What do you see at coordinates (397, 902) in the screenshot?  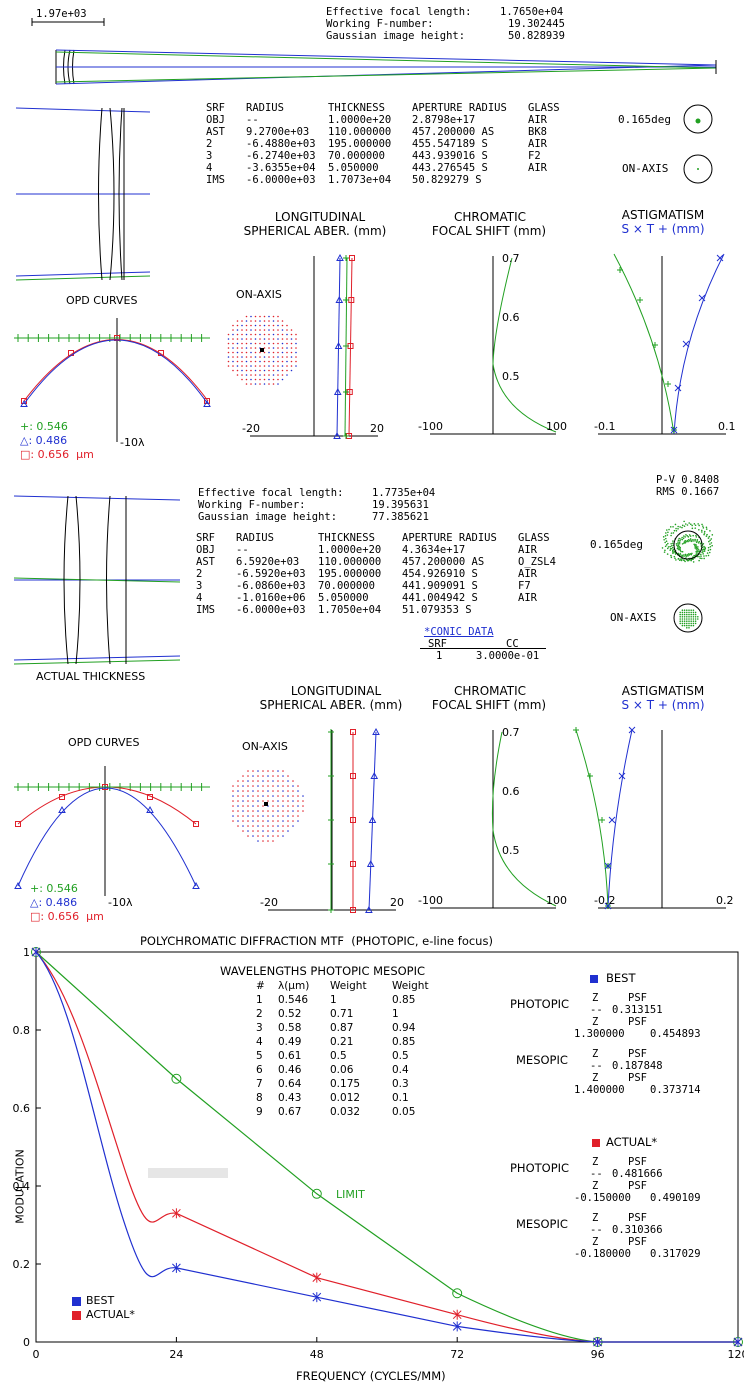 I see `lsa-tick-max-2: 20` at bounding box center [397, 902].